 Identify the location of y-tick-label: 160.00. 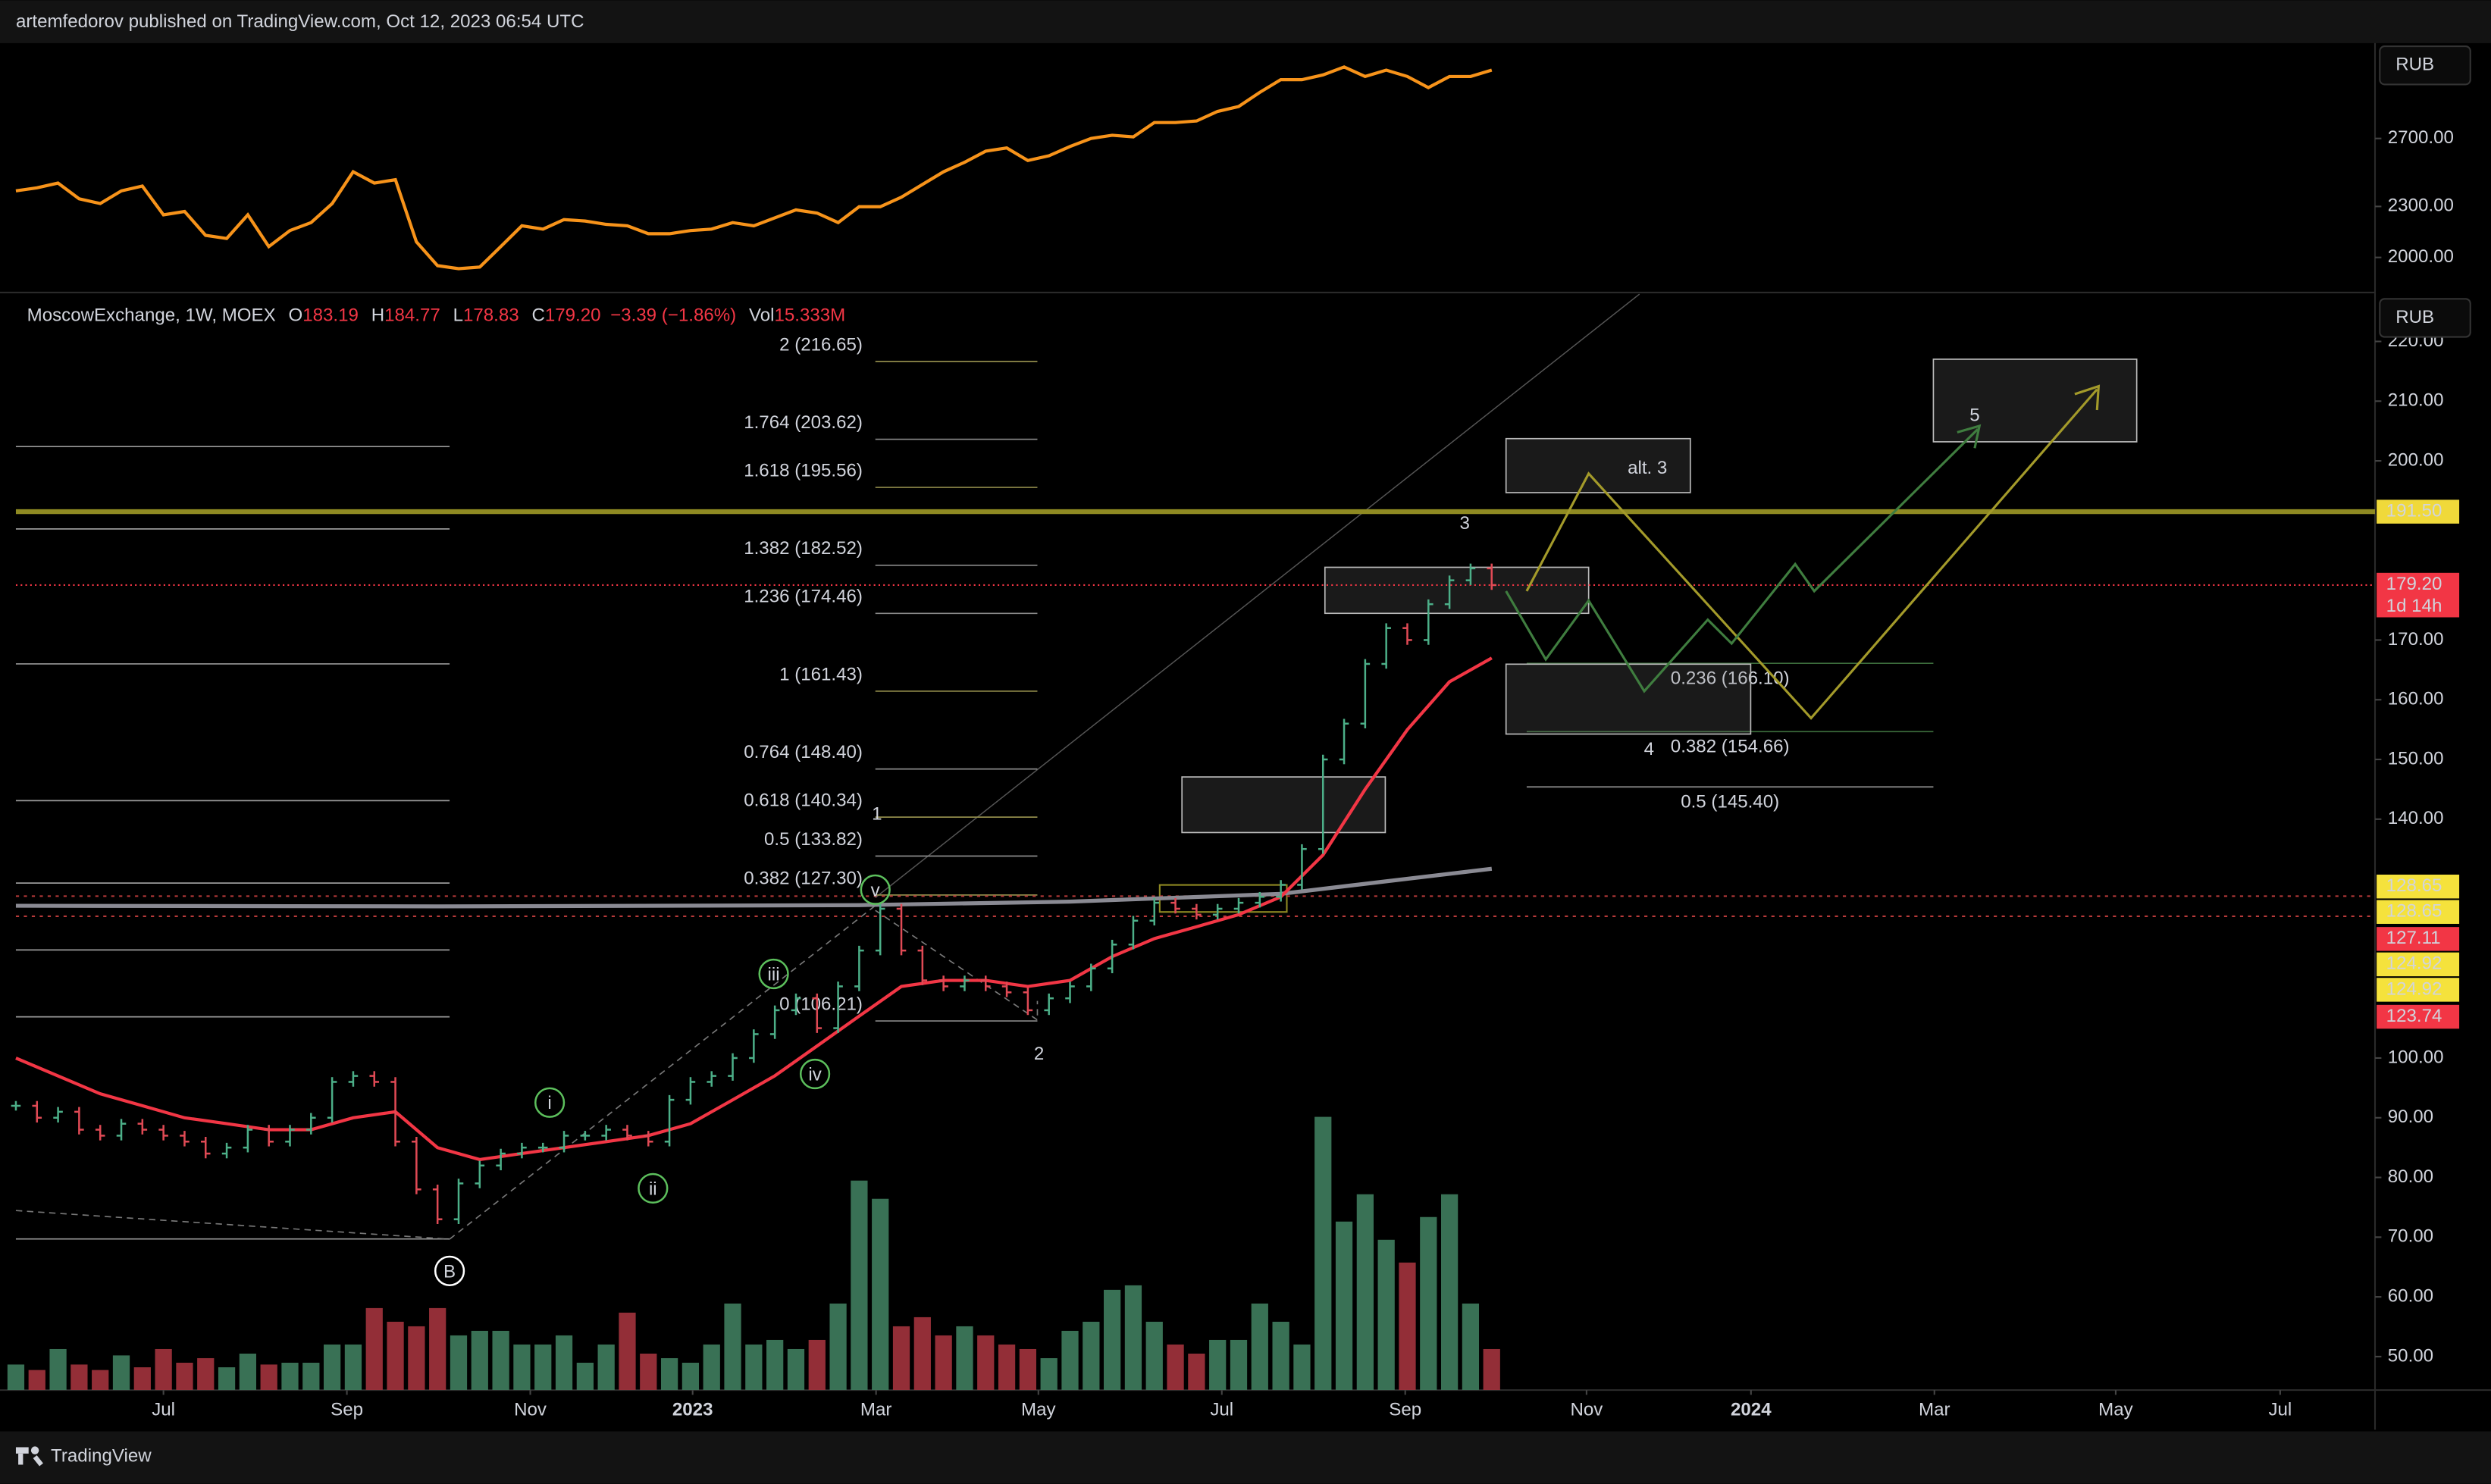
(2416, 699).